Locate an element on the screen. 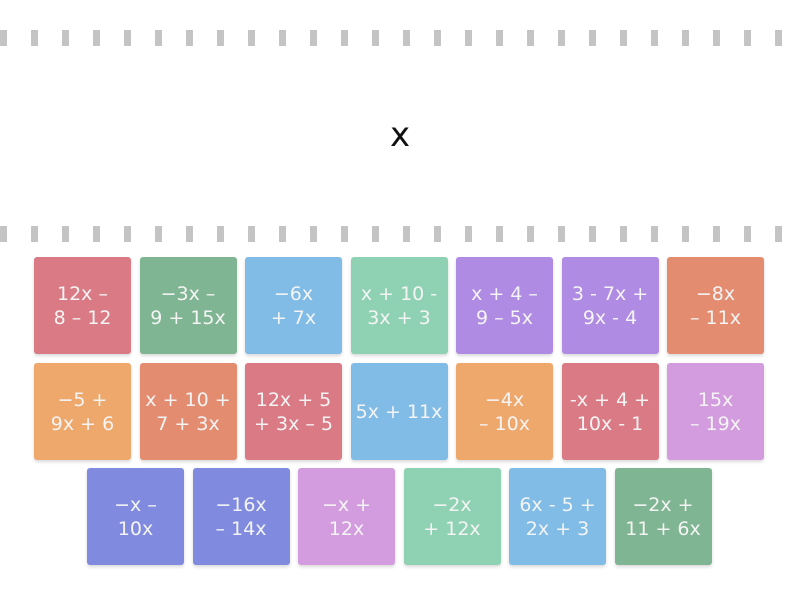 This screenshot has width=800, height=600. answer-tile: 6x - 5 + 2x + 3 is located at coordinates (557, 516).